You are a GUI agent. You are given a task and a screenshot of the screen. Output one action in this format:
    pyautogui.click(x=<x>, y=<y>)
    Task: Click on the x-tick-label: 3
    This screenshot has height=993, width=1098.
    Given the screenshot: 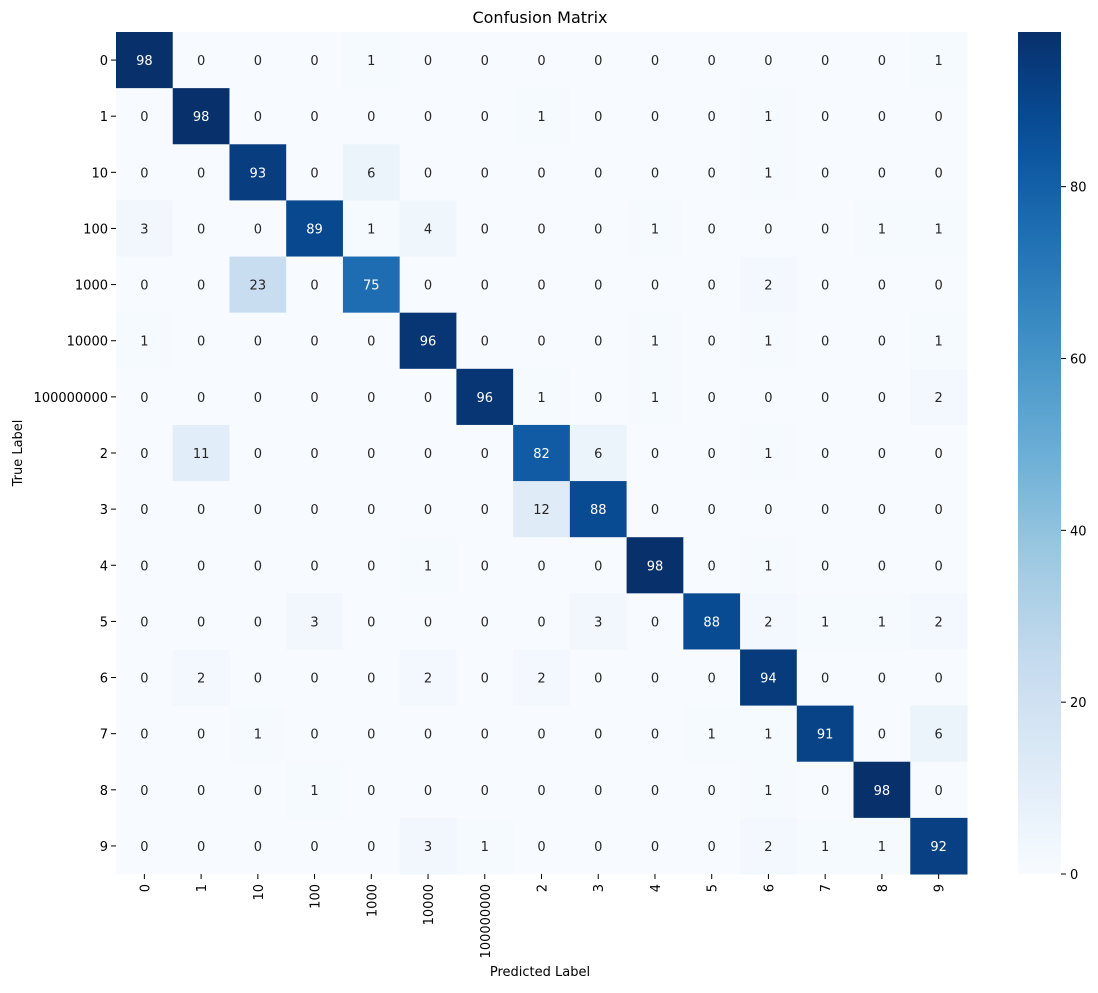 What is the action you would take?
    pyautogui.click(x=599, y=888)
    